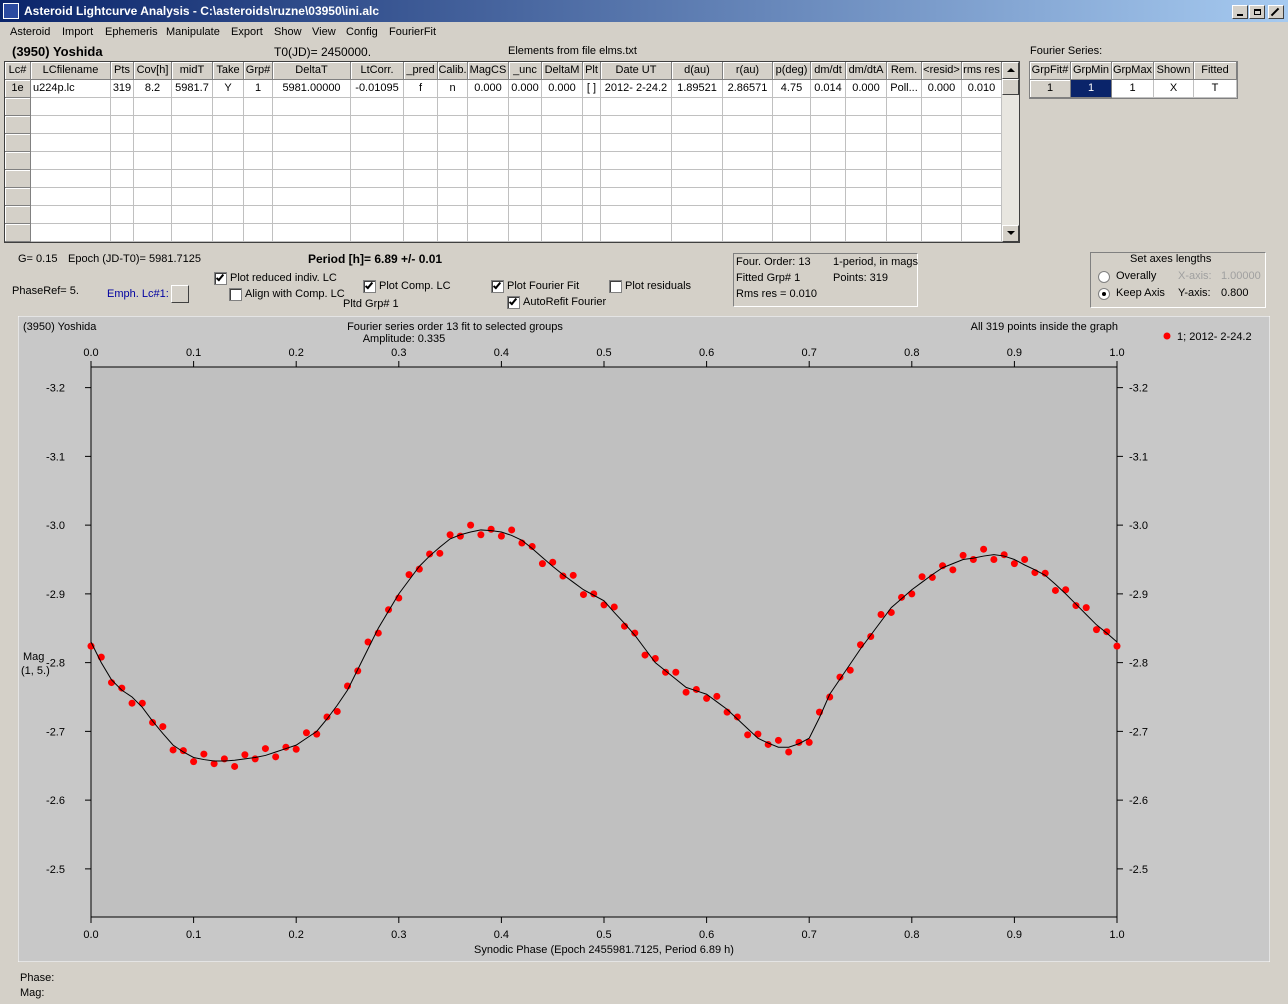  I want to click on spinner, so click(180, 294).